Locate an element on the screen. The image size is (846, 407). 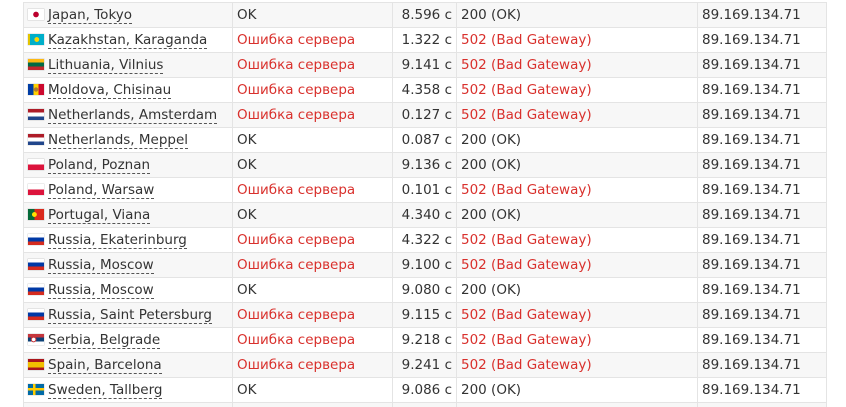
response-time: 9.086 с is located at coordinates (426, 390).